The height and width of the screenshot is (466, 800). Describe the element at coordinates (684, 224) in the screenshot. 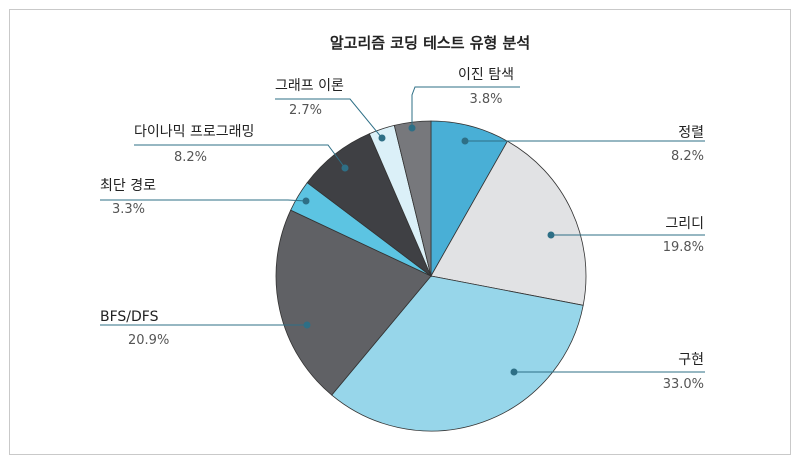

I see `slice-label: 그리디` at that location.